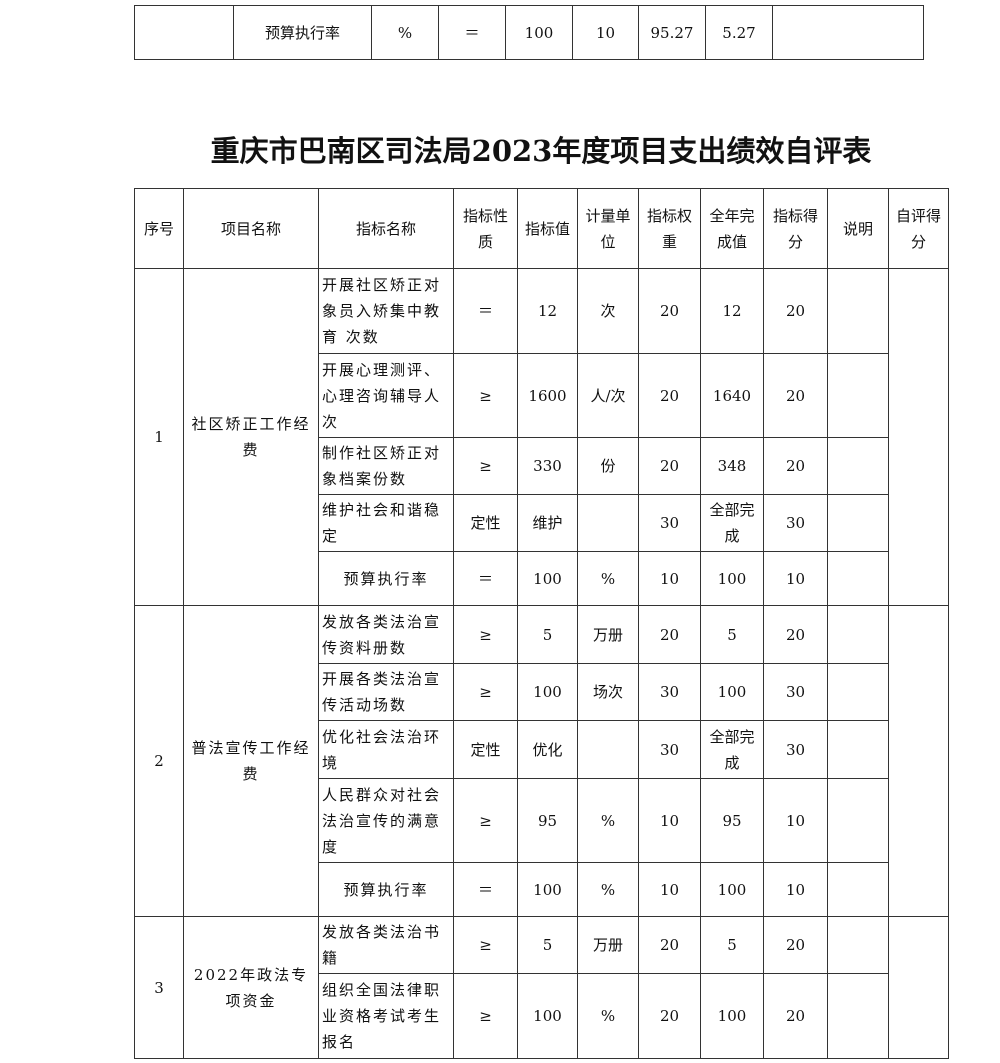 The image size is (1000, 1063). What do you see at coordinates (608, 749) in the screenshot?
I see `cell-unit` at bounding box center [608, 749].